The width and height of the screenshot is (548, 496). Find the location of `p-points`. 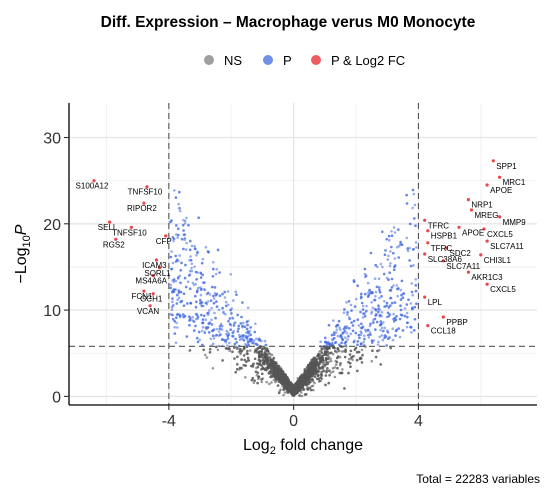

p-points is located at coordinates (293, 268).